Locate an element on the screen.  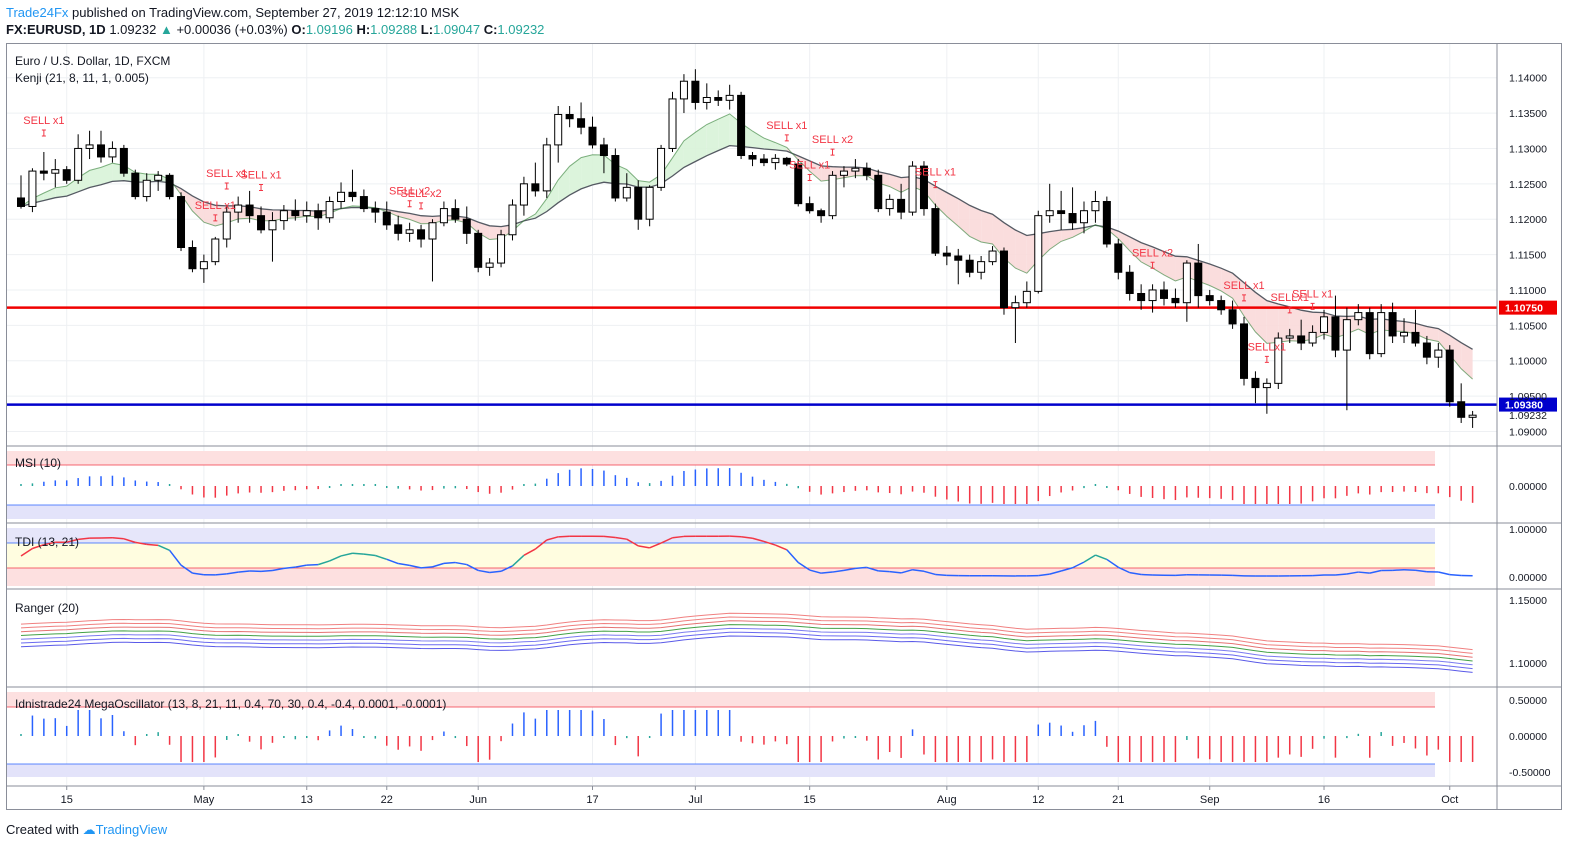
tradingview-logo-icon: ☁ is located at coordinates (89, 829).